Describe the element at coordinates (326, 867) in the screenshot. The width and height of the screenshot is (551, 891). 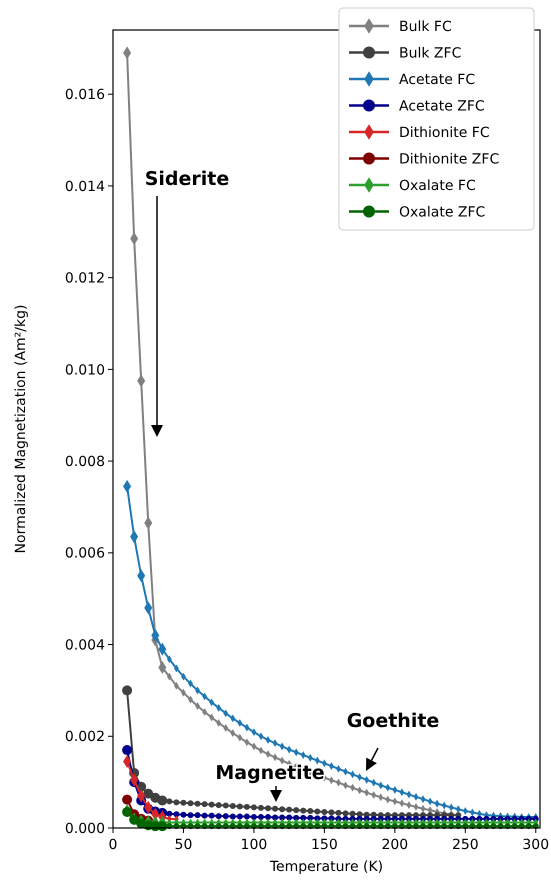
I see `x-axis-title: Temperature (K)` at that location.